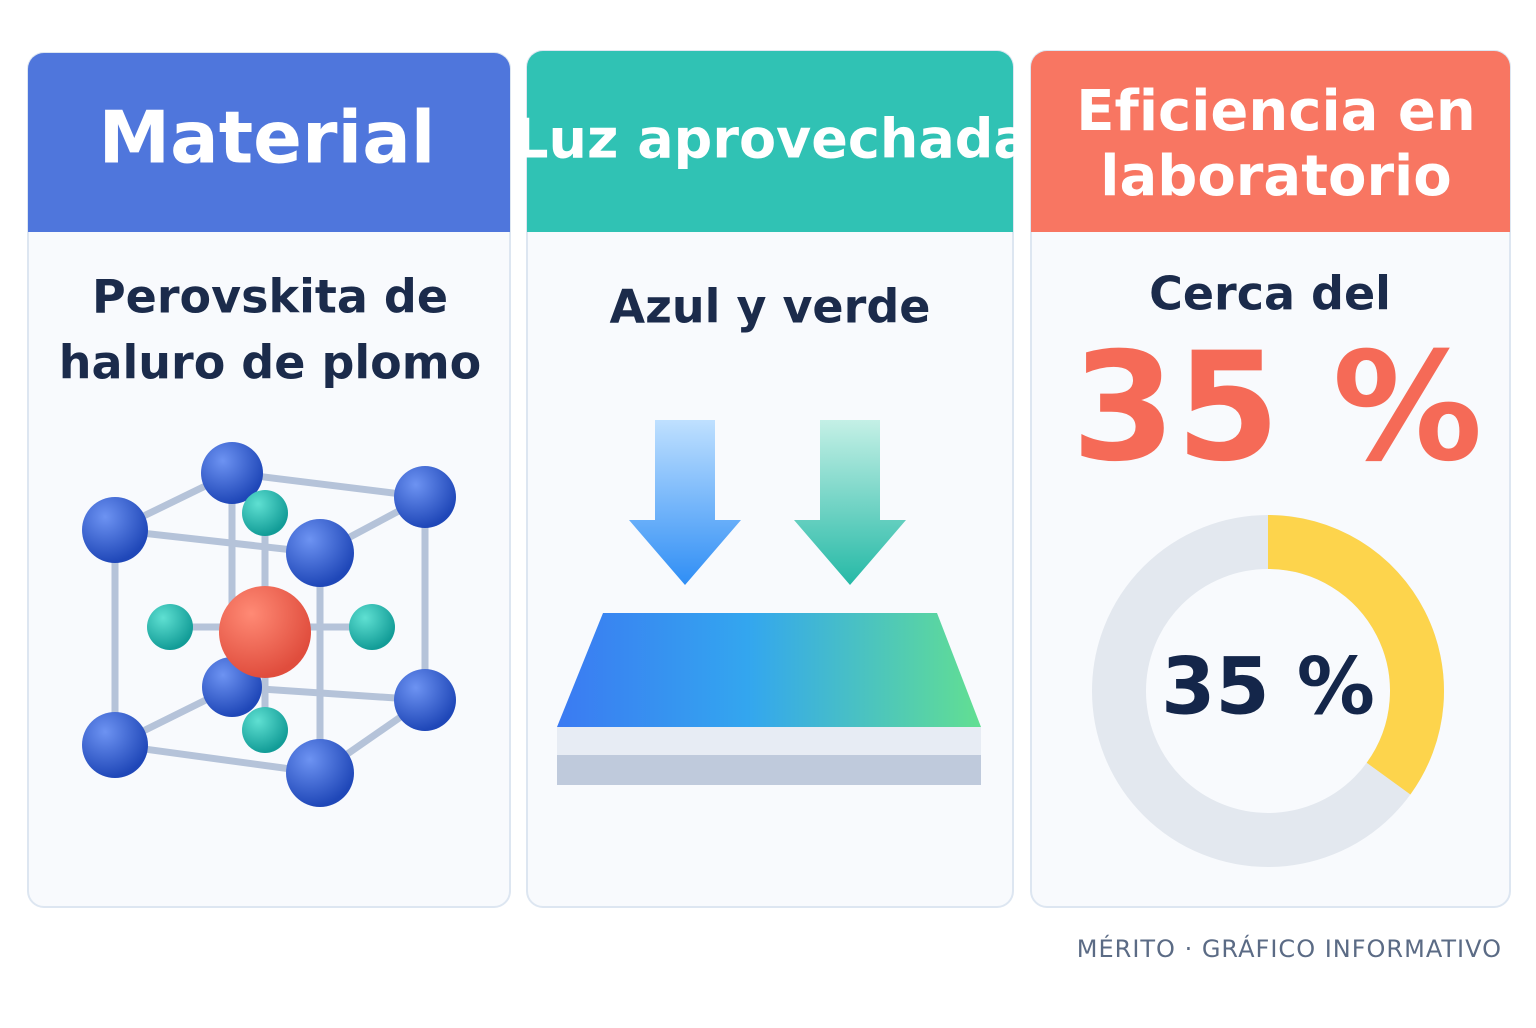 The height and width of the screenshot is (1028, 1536). Describe the element at coordinates (685, 502) in the screenshot. I see `arrow-blue` at that location.